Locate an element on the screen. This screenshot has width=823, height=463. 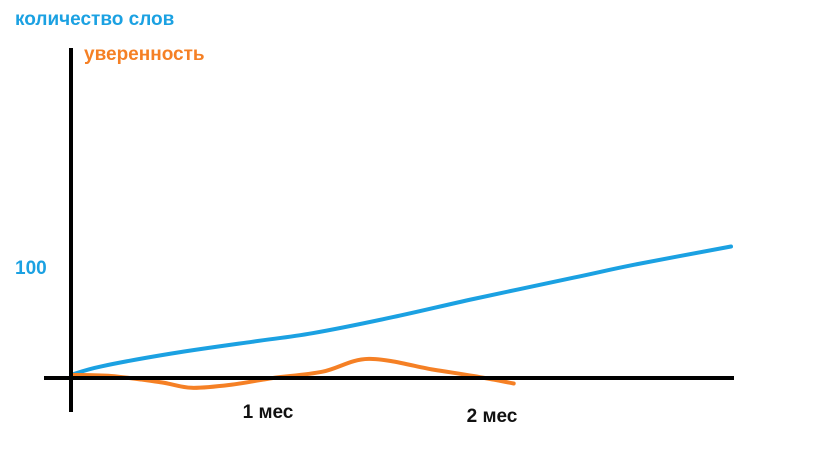
x-tick-label-1: 1 мес is located at coordinates (268, 412).